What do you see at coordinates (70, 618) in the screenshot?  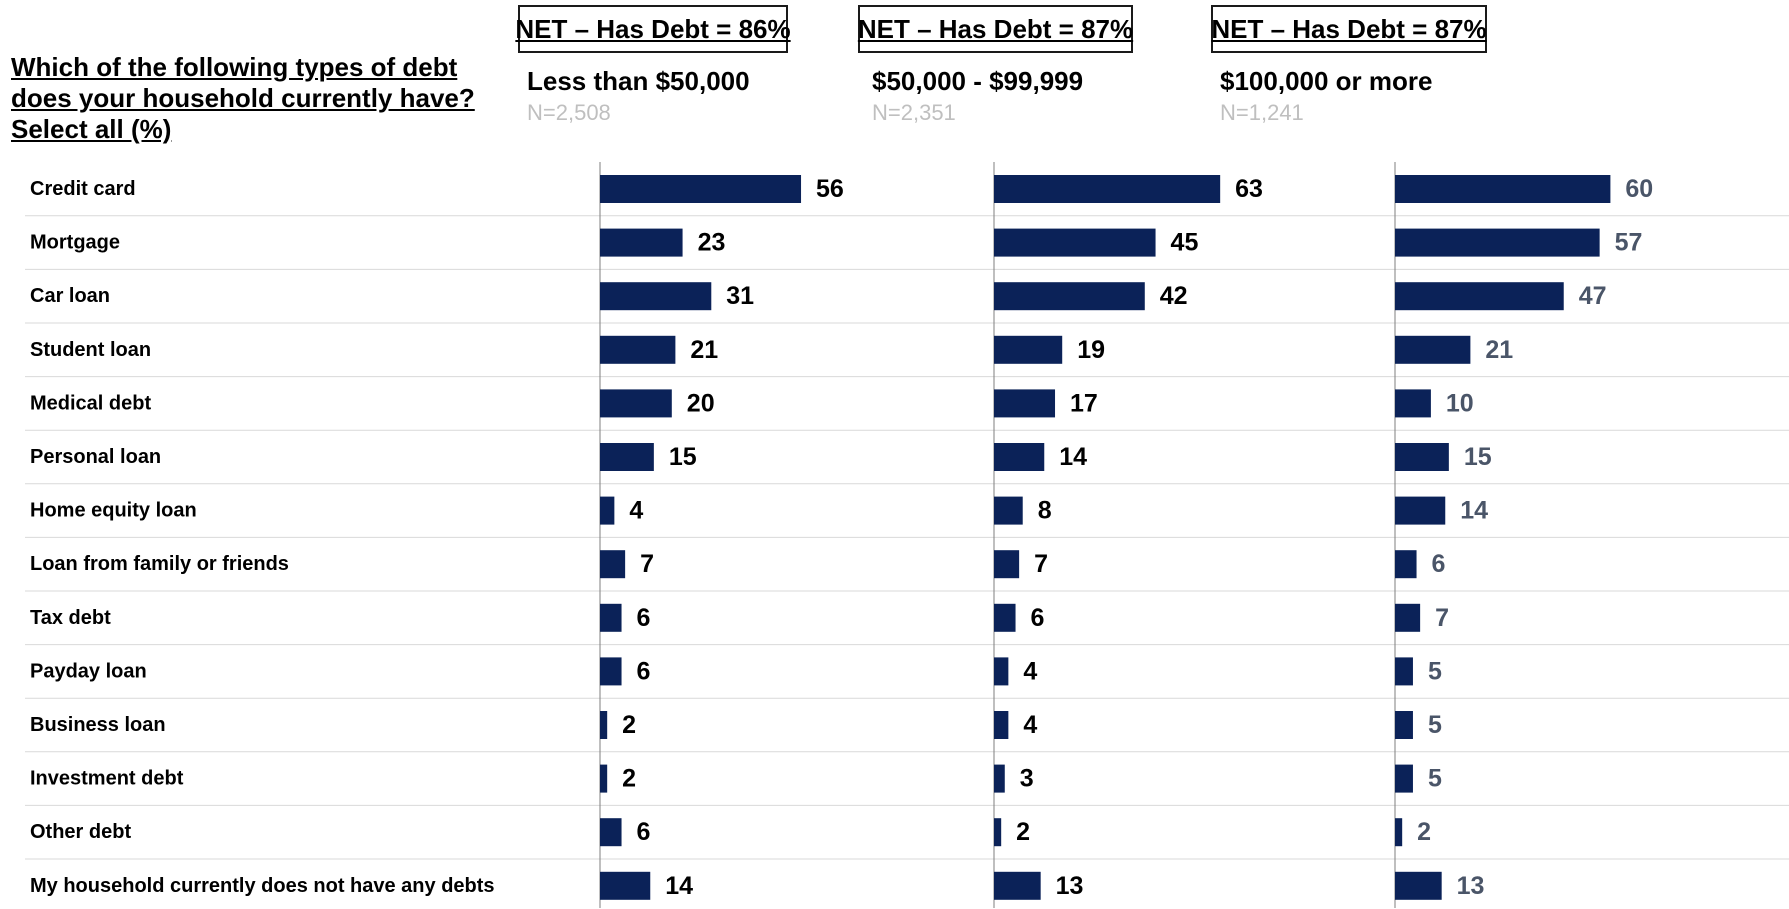 I see `category-label: Tax debt` at bounding box center [70, 618].